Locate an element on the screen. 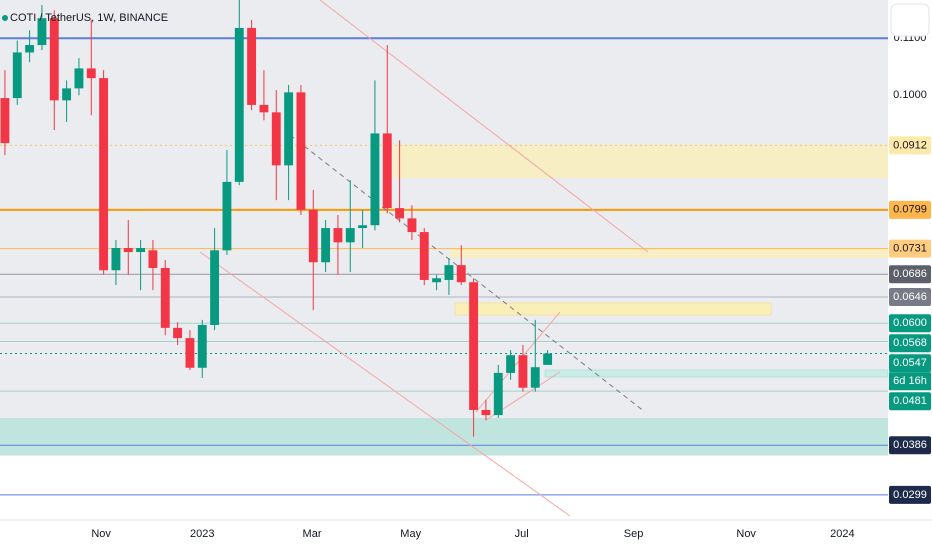 The image size is (932, 550). channel-line is located at coordinates (518, 362).